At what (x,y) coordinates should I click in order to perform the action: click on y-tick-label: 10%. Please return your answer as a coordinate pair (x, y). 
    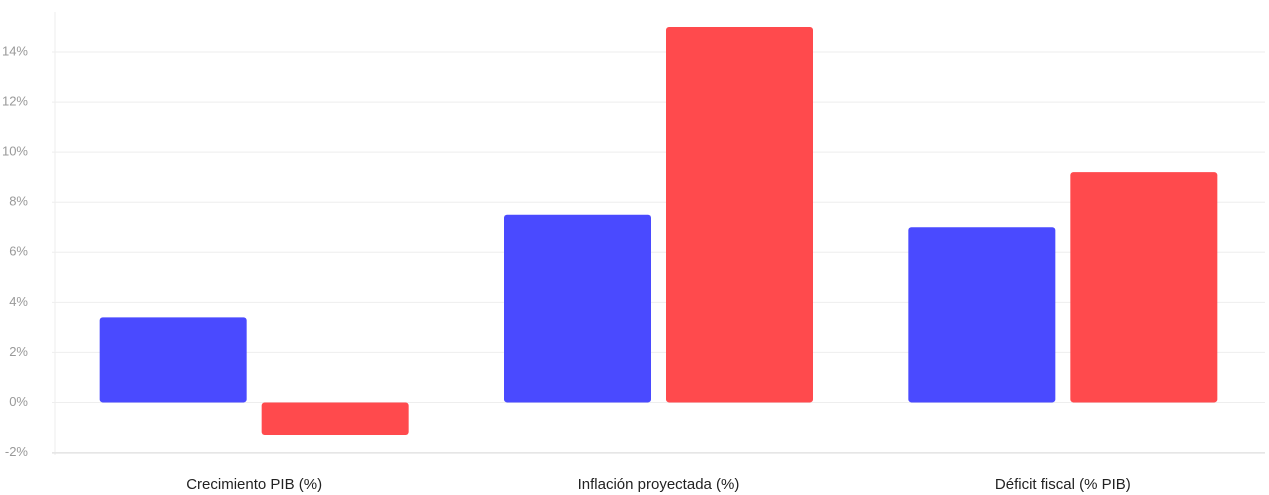
    Looking at the image, I should click on (15, 151).